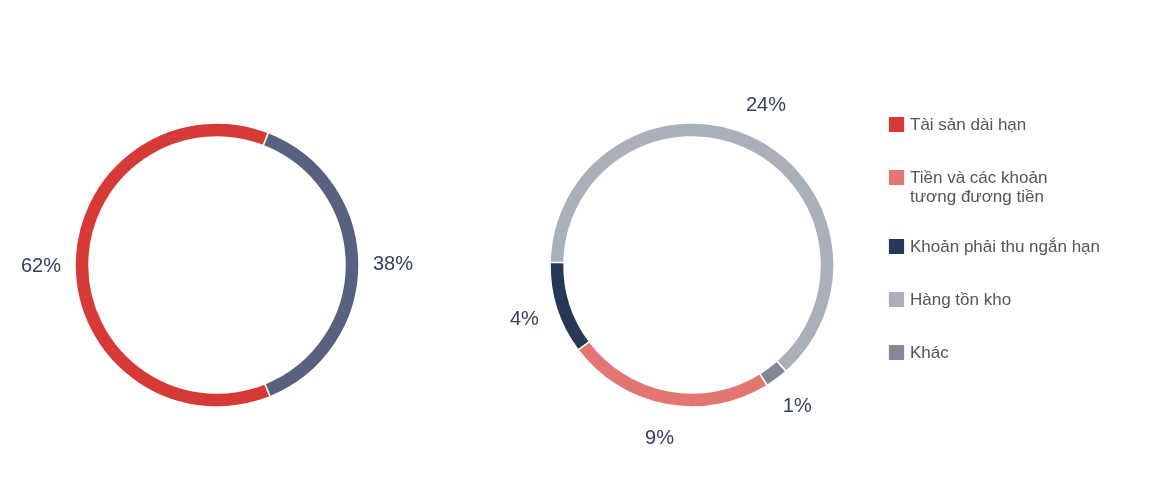 This screenshot has width=1169, height=486. What do you see at coordinates (1005, 246) in the screenshot?
I see `legend-label: Khoản phải thu ngắn hạn` at bounding box center [1005, 246].